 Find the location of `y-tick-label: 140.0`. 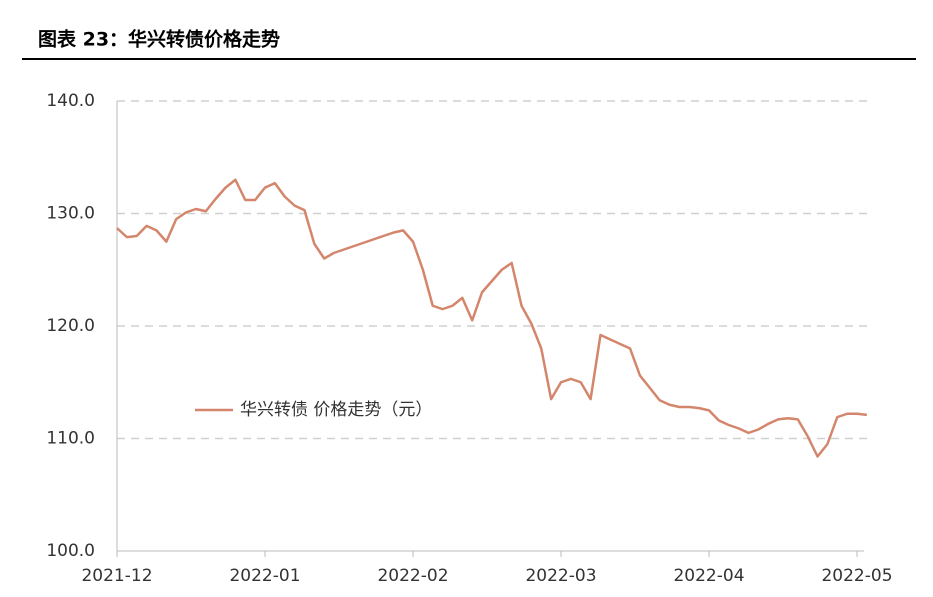

y-tick-label: 140.0 is located at coordinates (70, 101).